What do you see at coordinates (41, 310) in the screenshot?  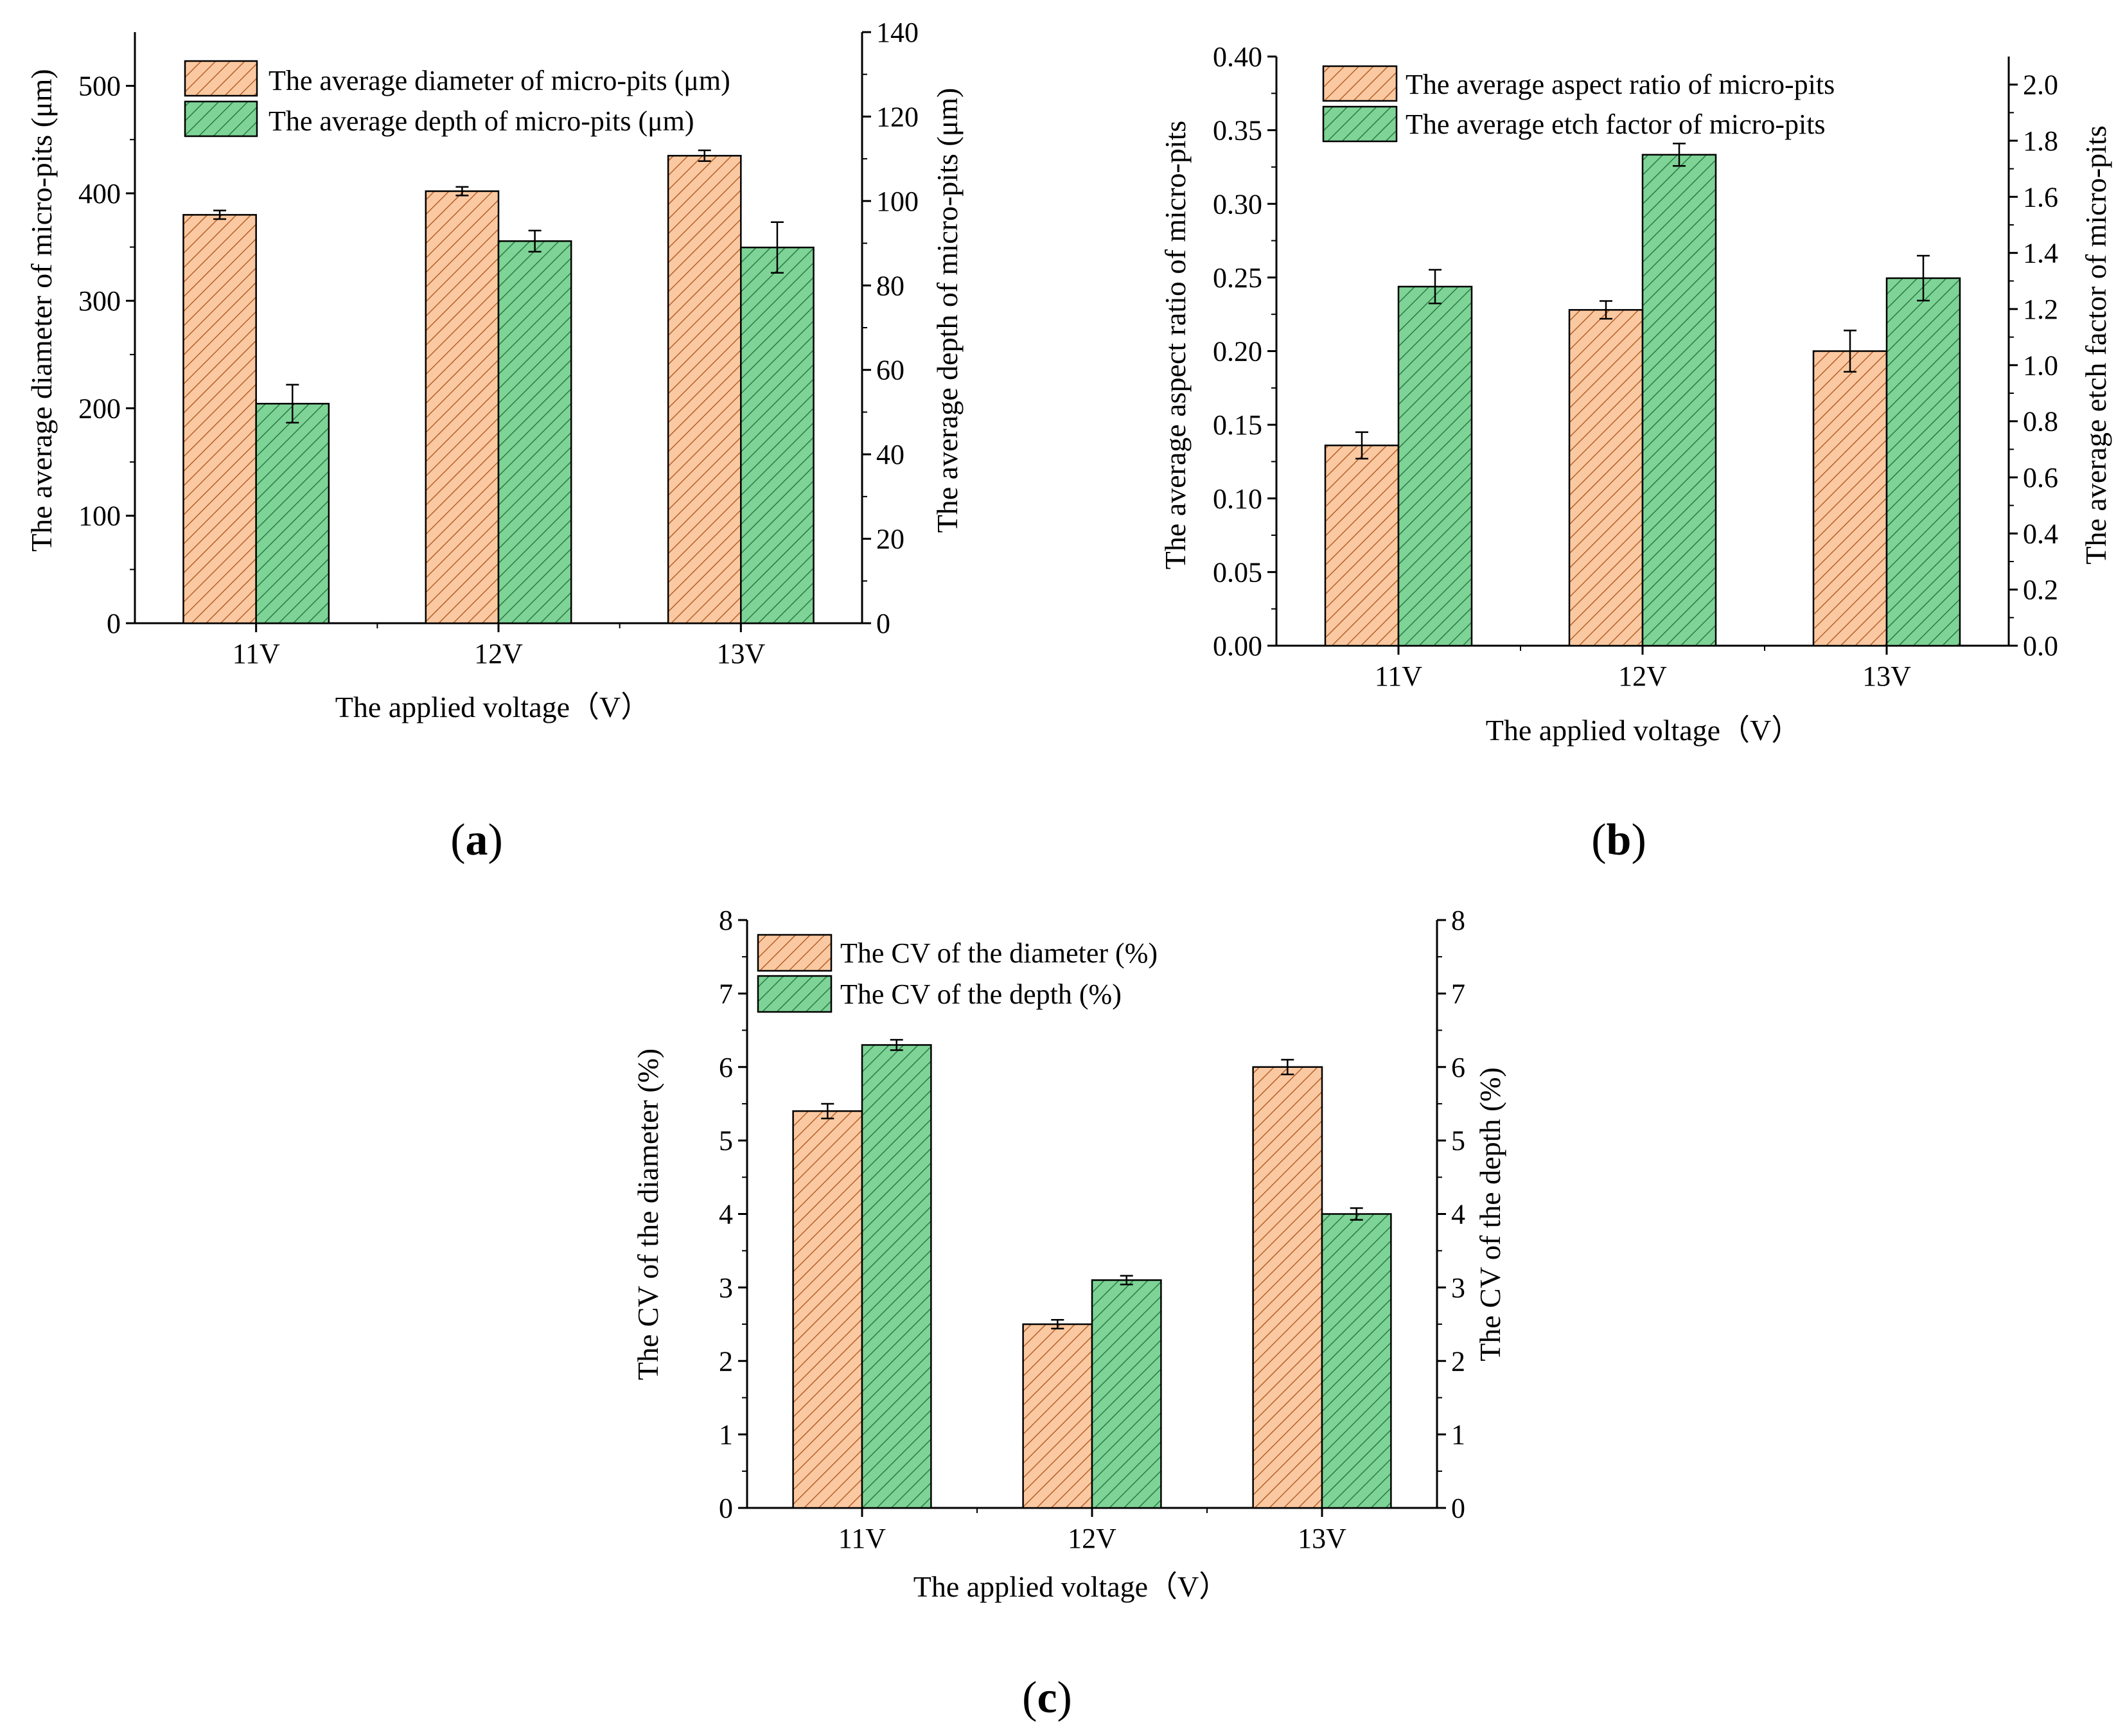 I see `y-axis-title-left: The average diameter of micro-pits (μm)` at bounding box center [41, 310].